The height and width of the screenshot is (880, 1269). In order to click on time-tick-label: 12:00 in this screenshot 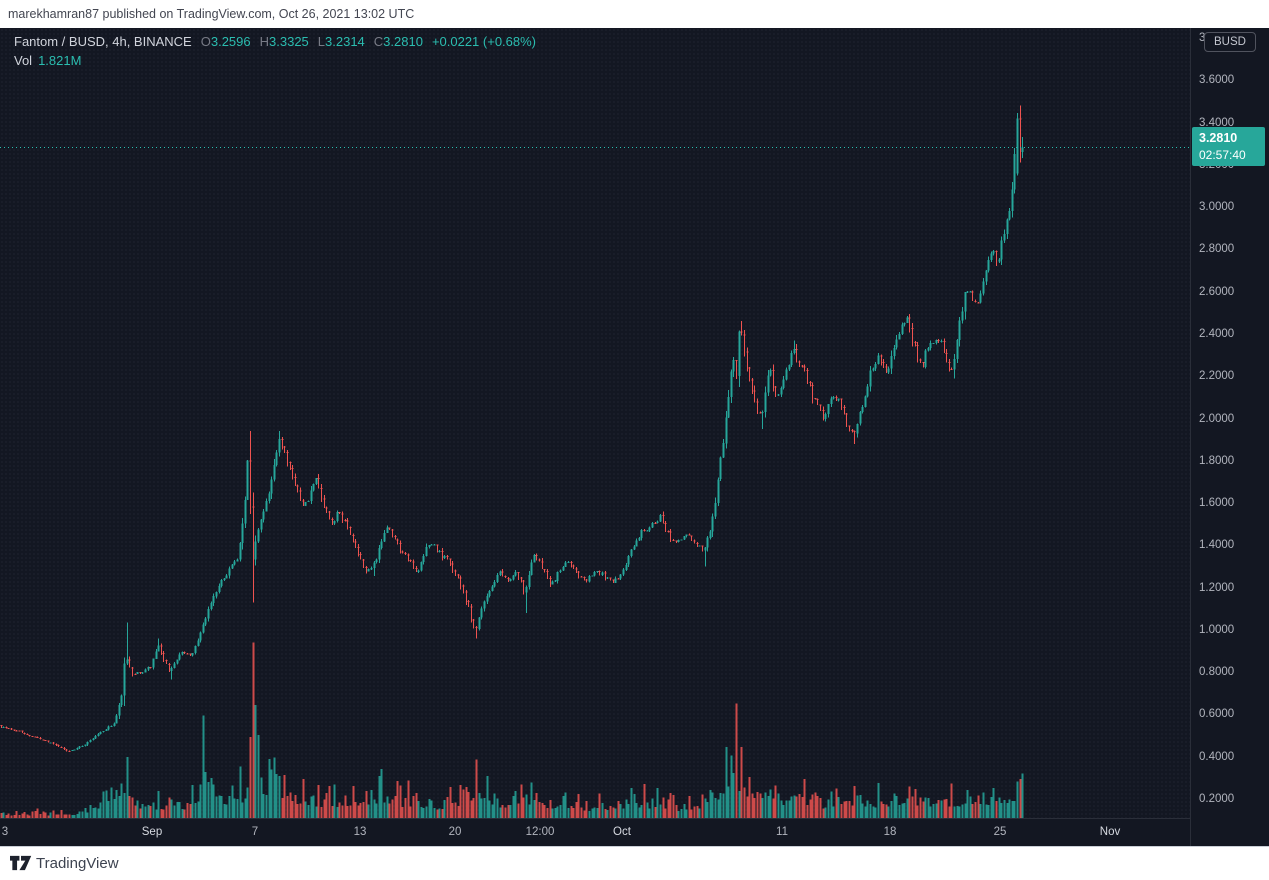, I will do `click(540, 832)`.